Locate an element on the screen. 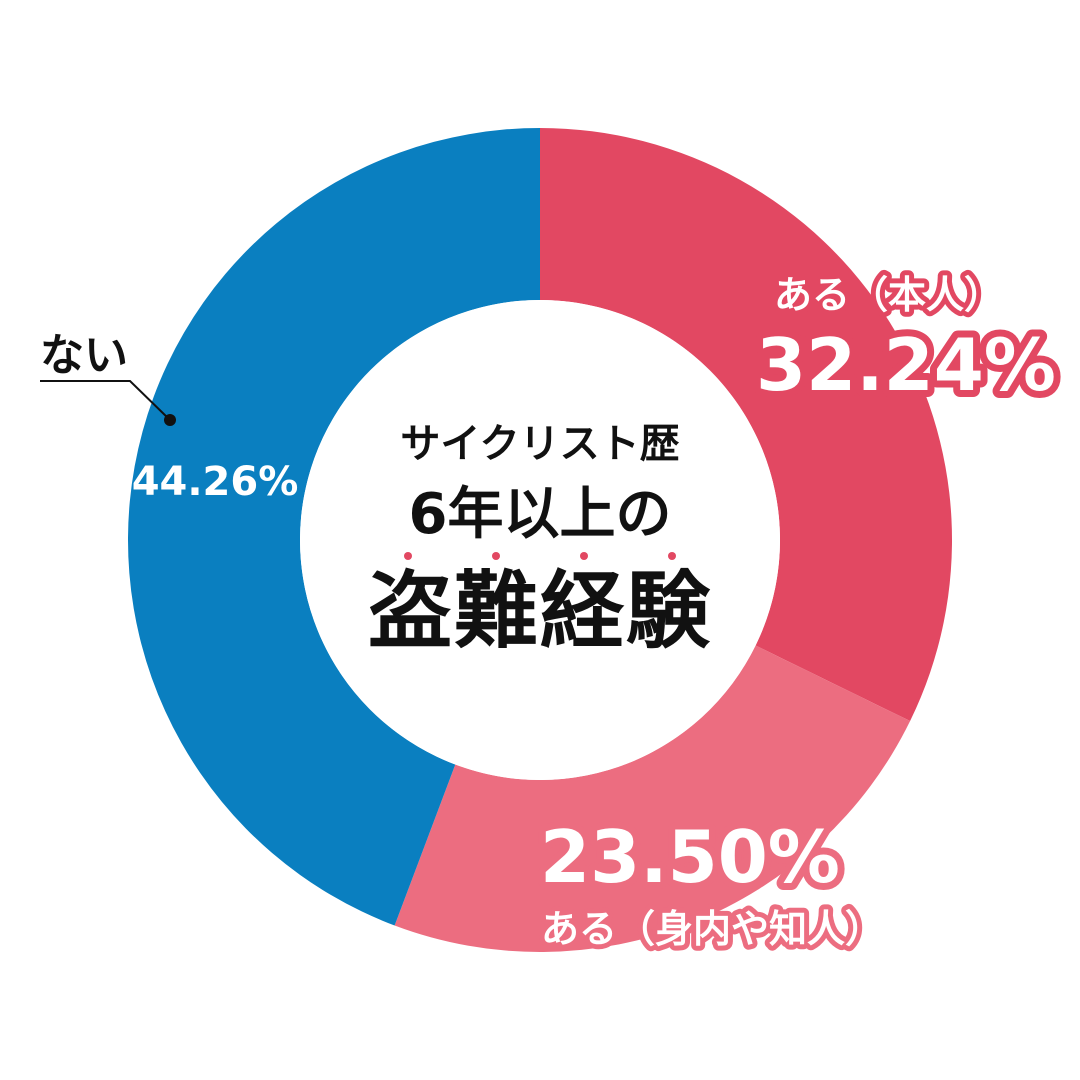  leader-line-none is located at coordinates (105, 400).